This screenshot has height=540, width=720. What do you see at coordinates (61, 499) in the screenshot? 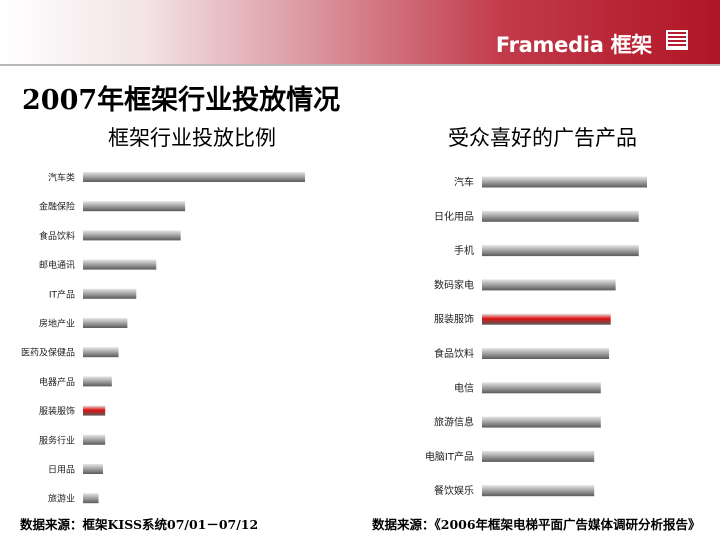
I see `left-category-label: 旅游业` at bounding box center [61, 499].